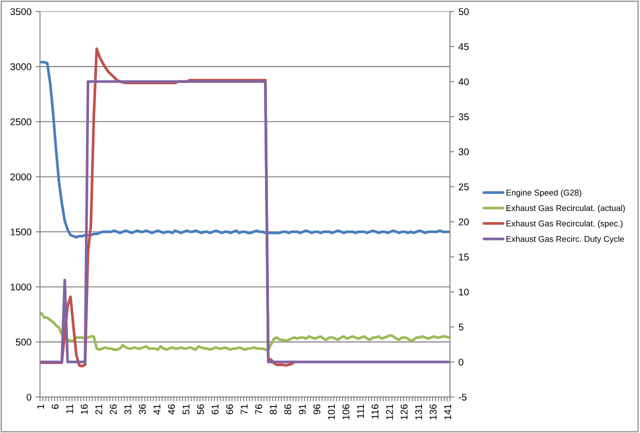 The height and width of the screenshot is (433, 640). What do you see at coordinates (461, 362) in the screenshot?
I see `y2-tick-label: 0` at bounding box center [461, 362].